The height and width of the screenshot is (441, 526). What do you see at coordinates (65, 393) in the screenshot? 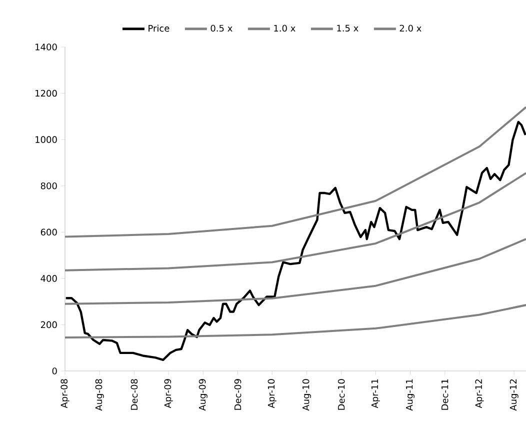
I see `x-tick-label: Apr-08` at bounding box center [65, 393].